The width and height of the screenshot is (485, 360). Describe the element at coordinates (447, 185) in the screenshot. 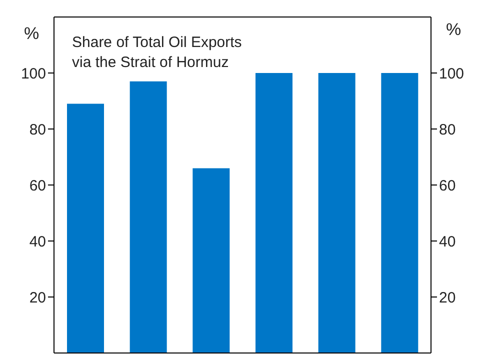

I see `y2-tick-label: 60` at that location.